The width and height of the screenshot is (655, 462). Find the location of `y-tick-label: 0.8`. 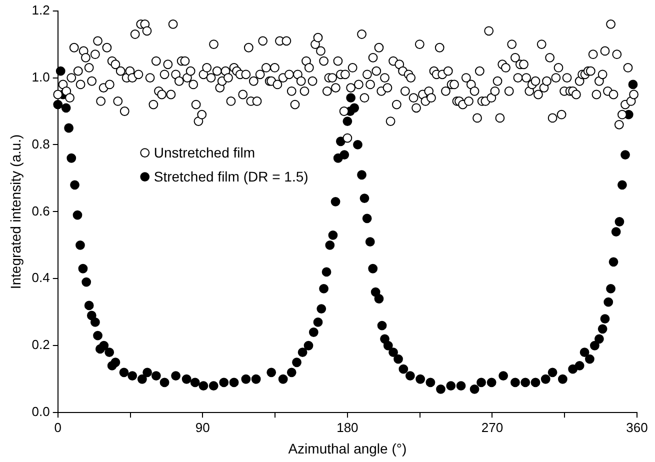

y-tick-label: 0.8 is located at coordinates (41, 144).